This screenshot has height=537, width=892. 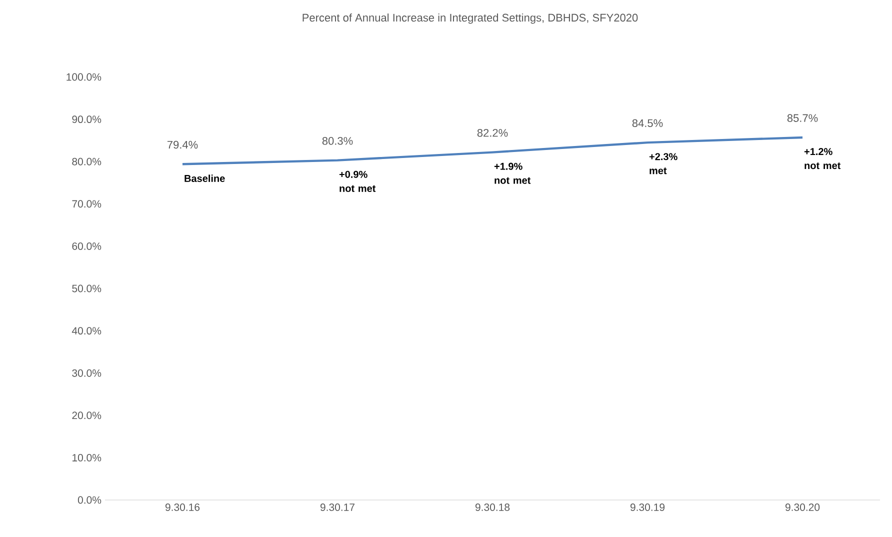 I want to click on x-tick-label: 9.30.17, so click(x=337, y=507).